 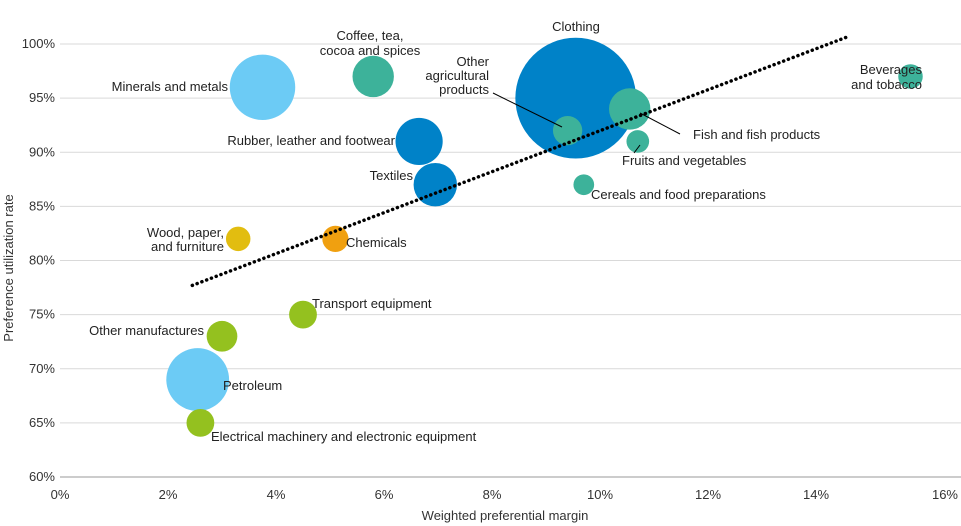 I want to click on label-other-manufactures: Other manufactures, so click(x=146, y=330).